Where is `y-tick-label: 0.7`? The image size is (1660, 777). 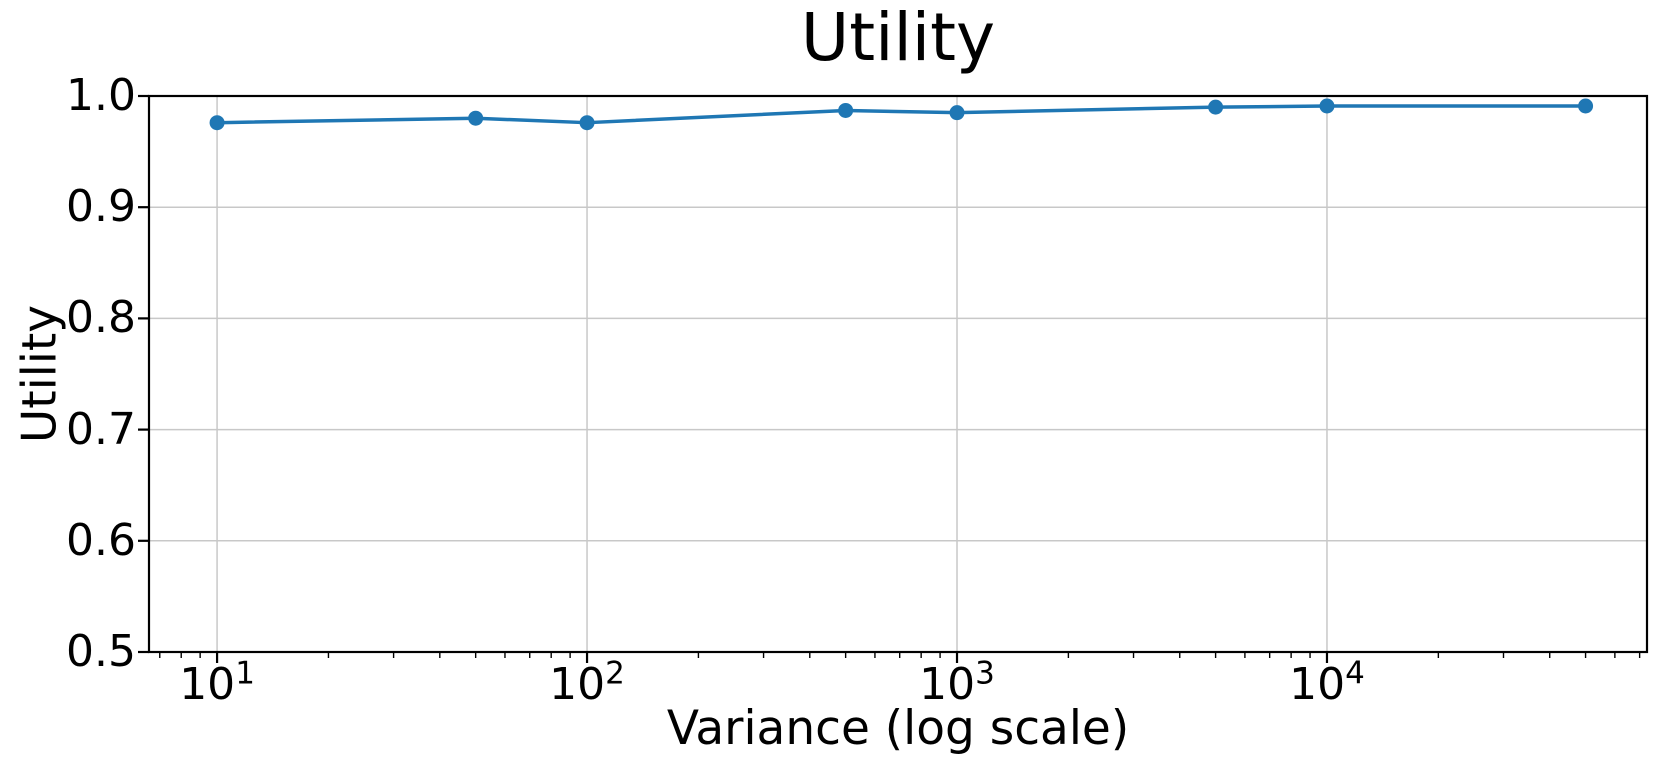 y-tick-label: 0.7 is located at coordinates (101, 429).